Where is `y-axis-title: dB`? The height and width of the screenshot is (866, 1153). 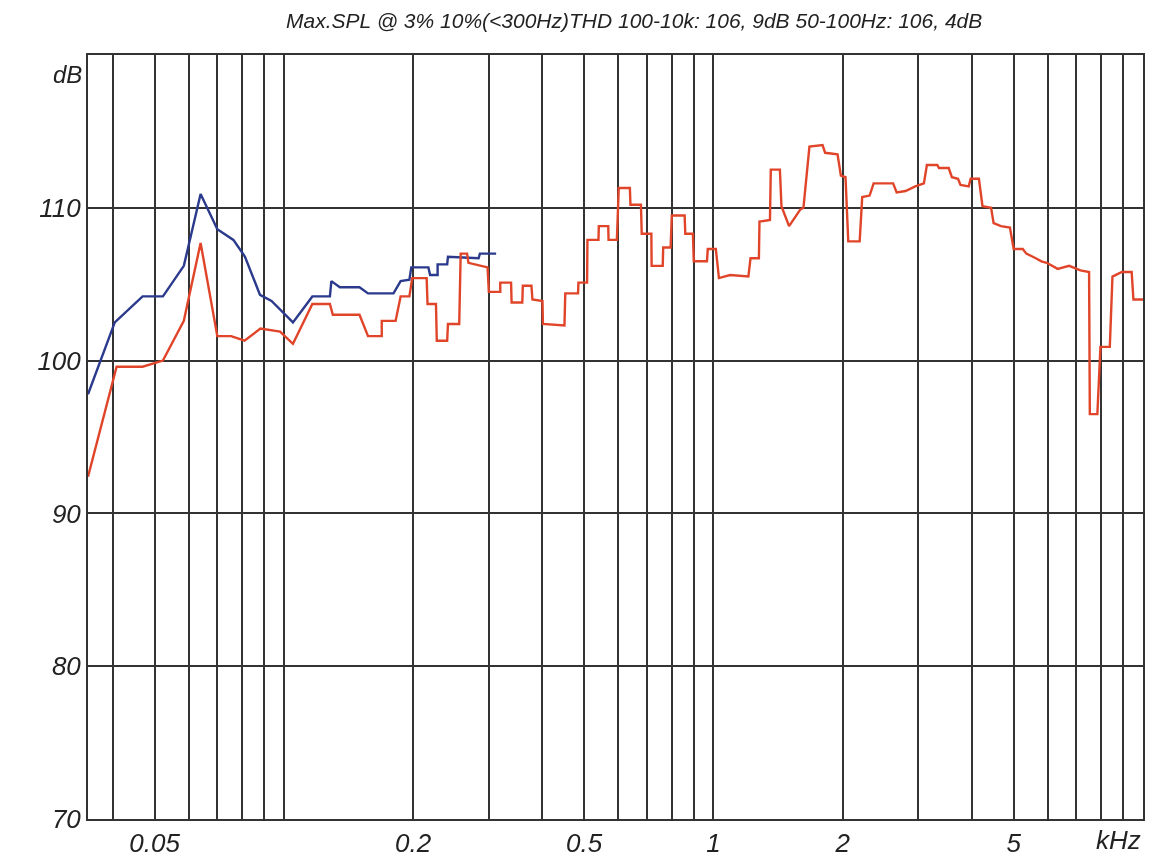
y-axis-title: dB is located at coordinates (68, 74).